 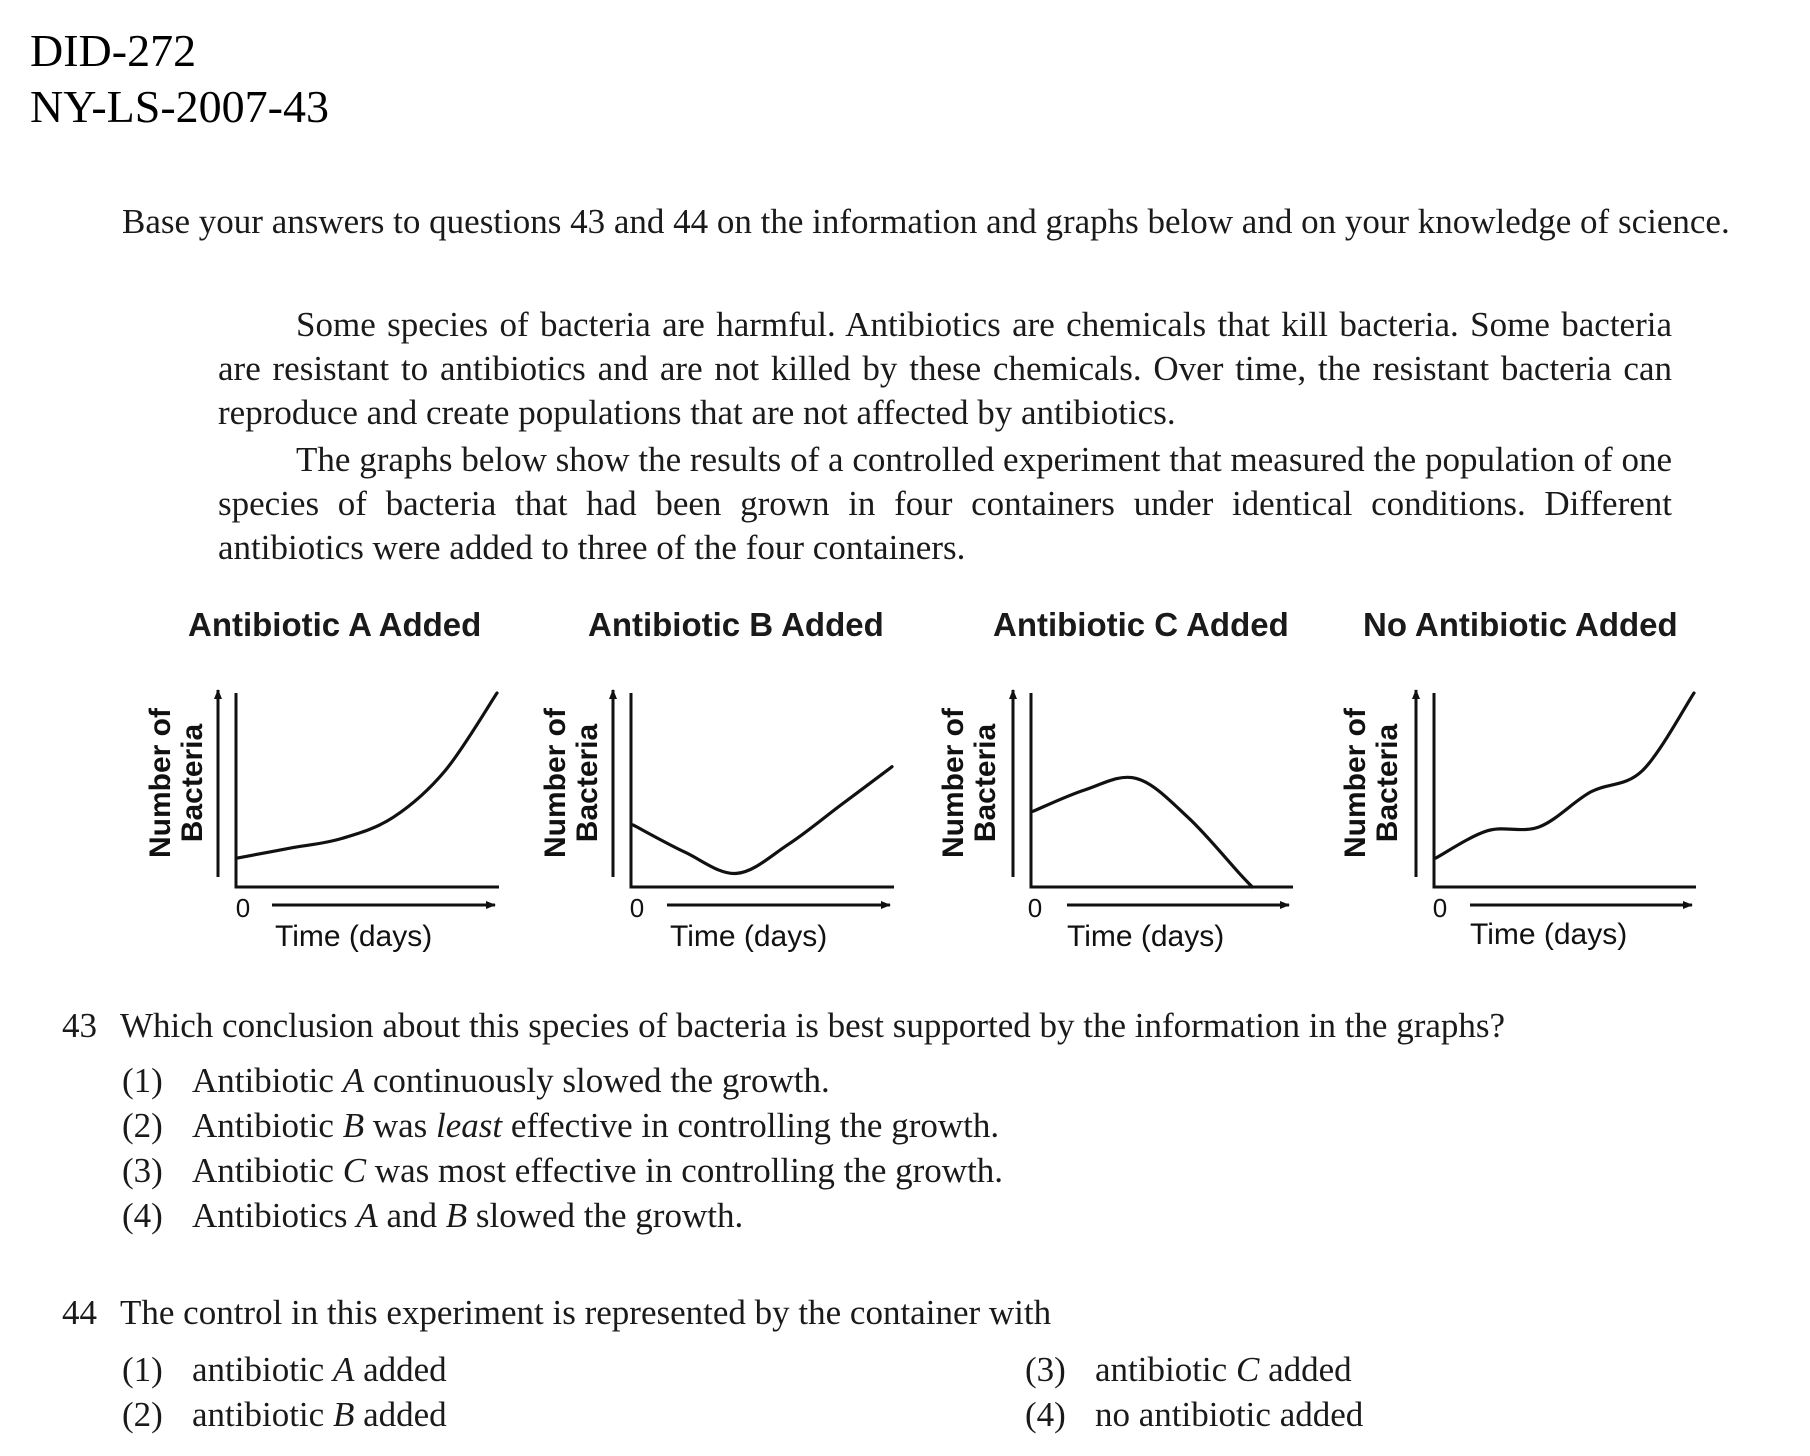 What do you see at coordinates (319, 1414) in the screenshot?
I see `choice-text: antibiotic B added` at bounding box center [319, 1414].